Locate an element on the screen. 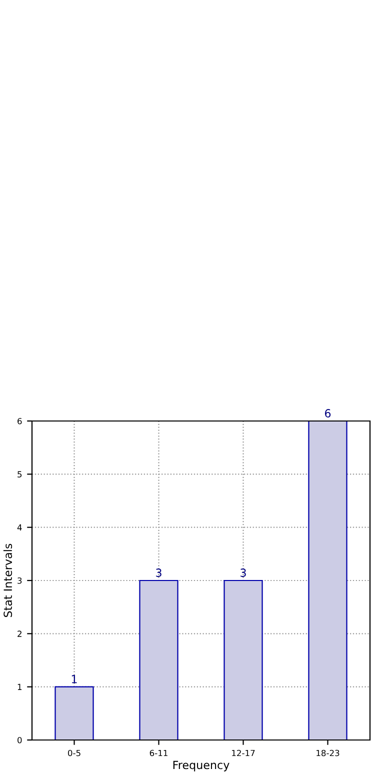 This screenshot has width=390, height=780. x-tick-label: 12-17 is located at coordinates (243, 753).